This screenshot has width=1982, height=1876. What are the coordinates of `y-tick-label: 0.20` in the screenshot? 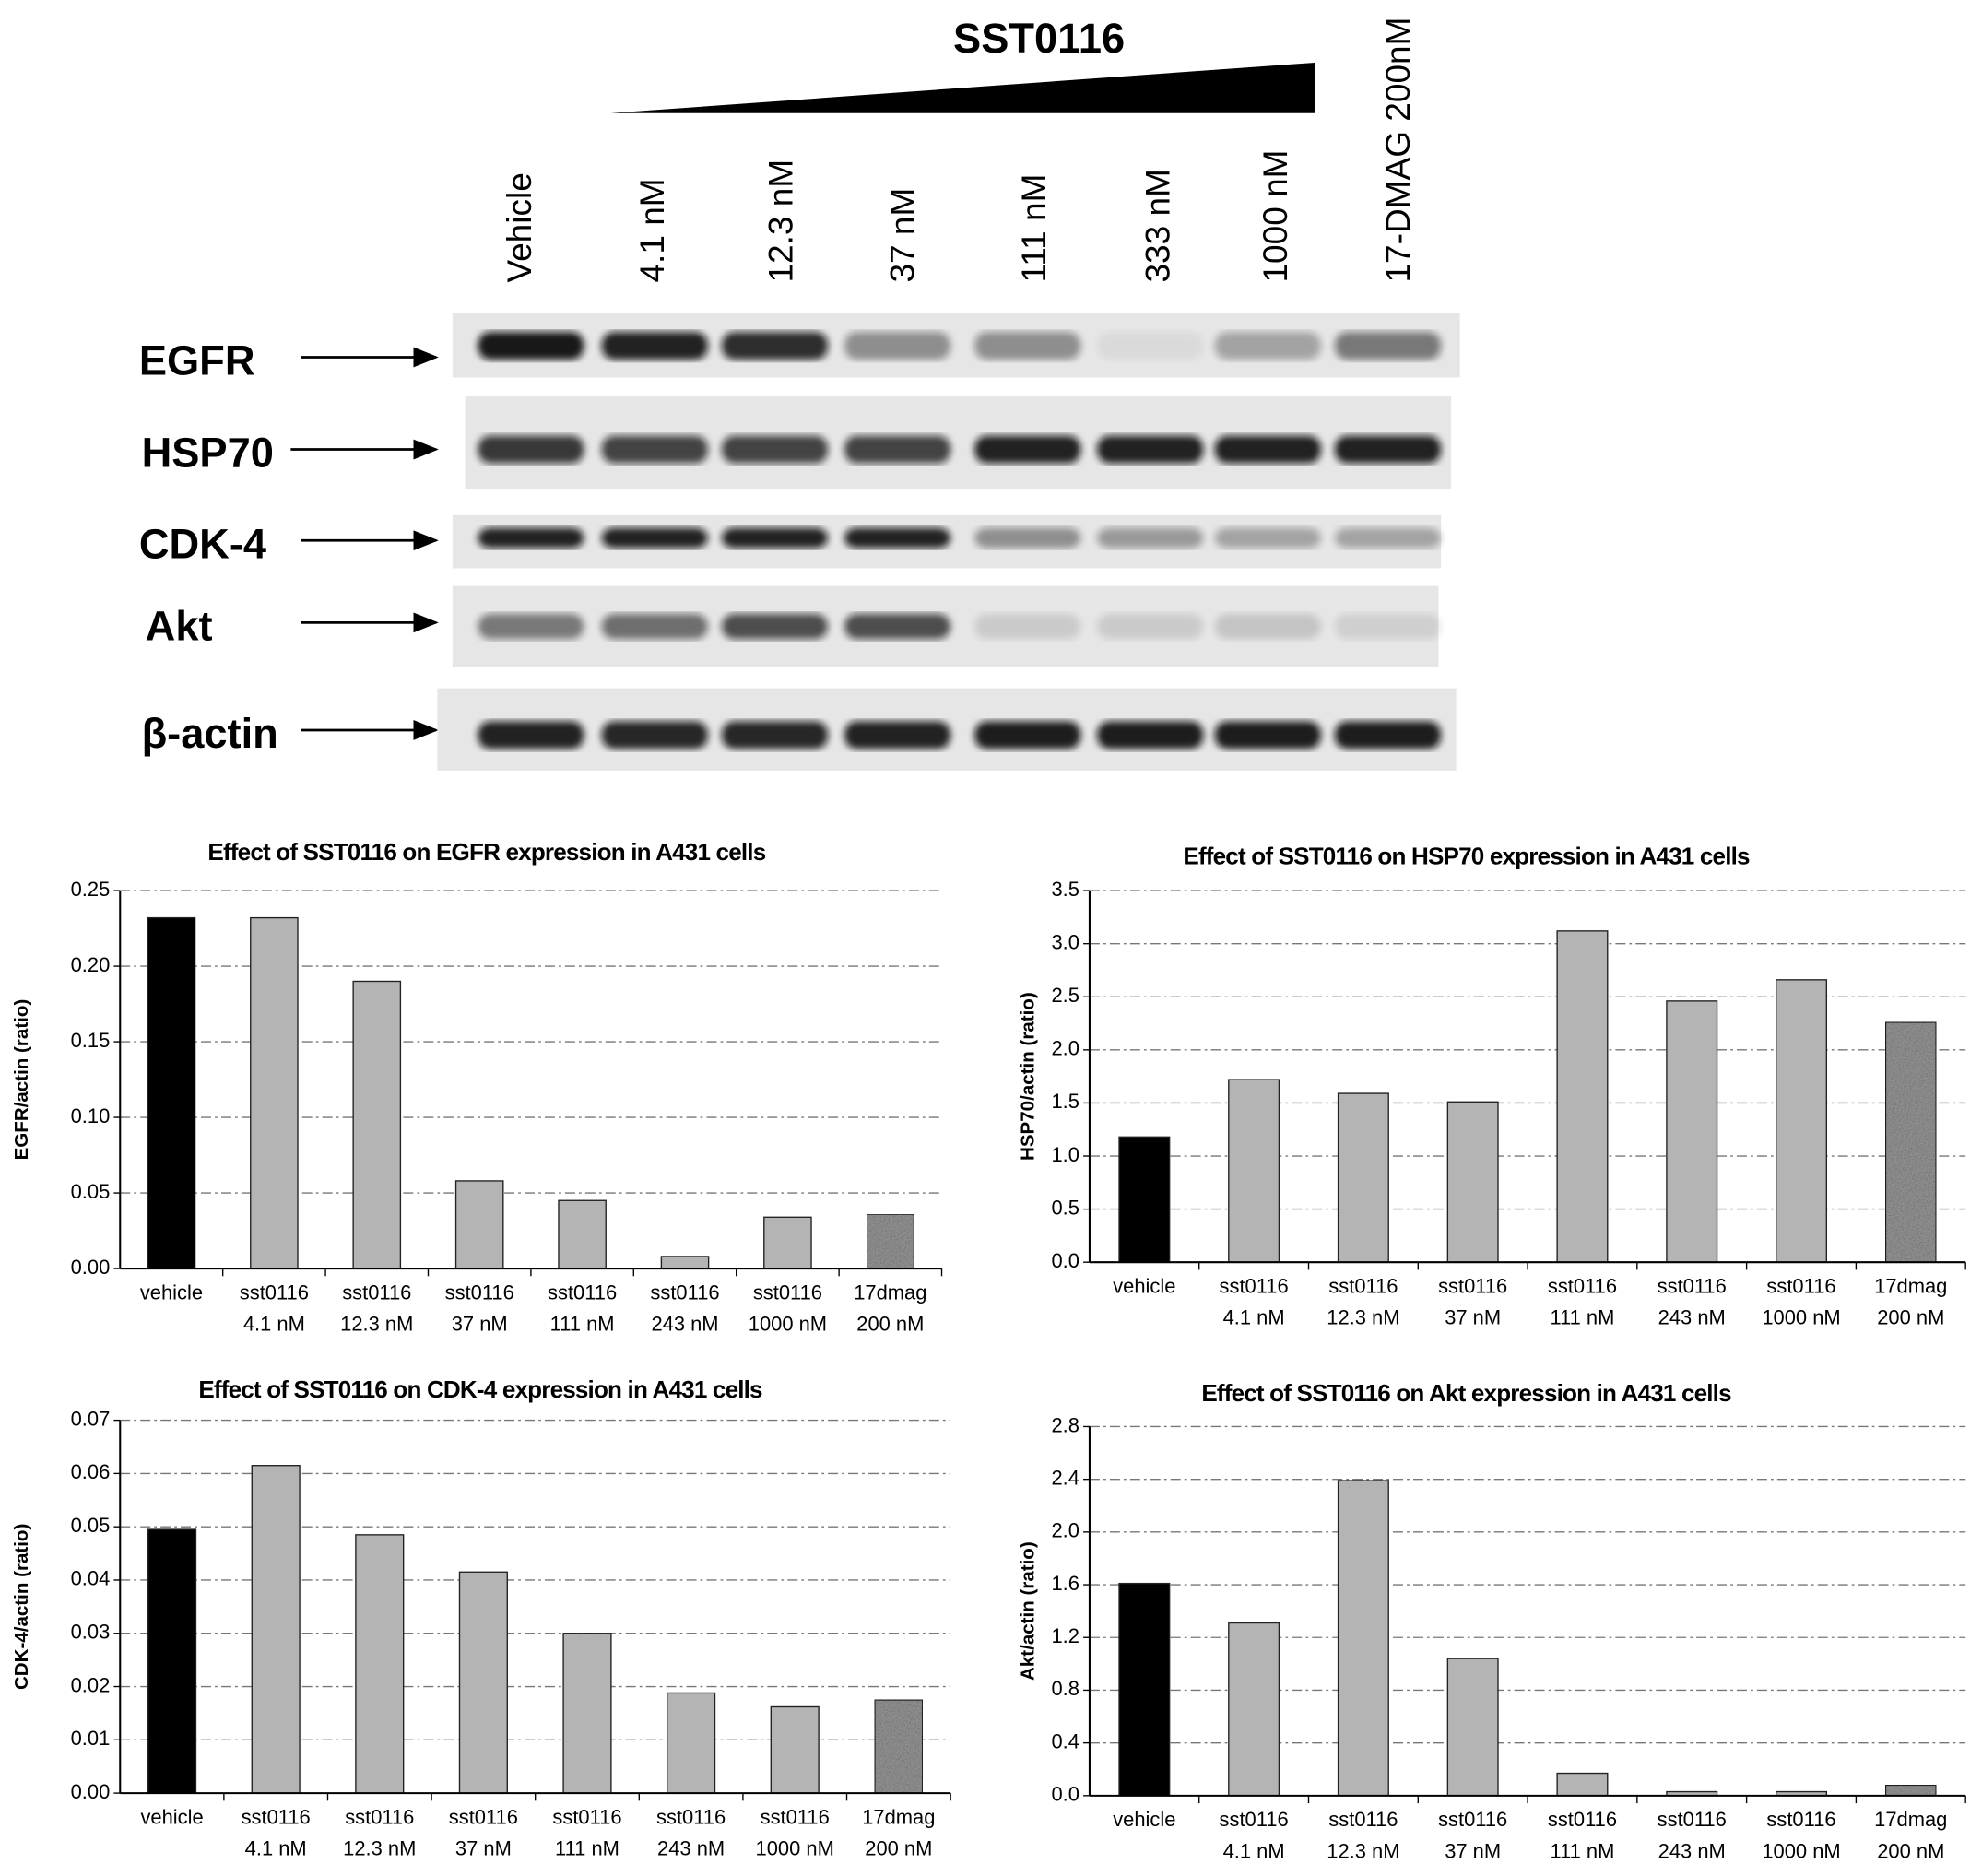 It's located at (91, 965).